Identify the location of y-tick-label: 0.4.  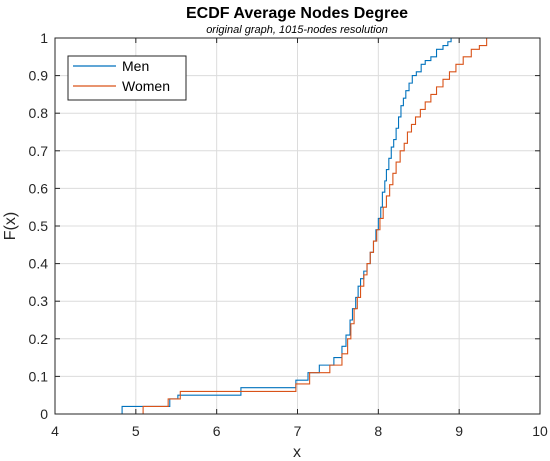
(39, 264).